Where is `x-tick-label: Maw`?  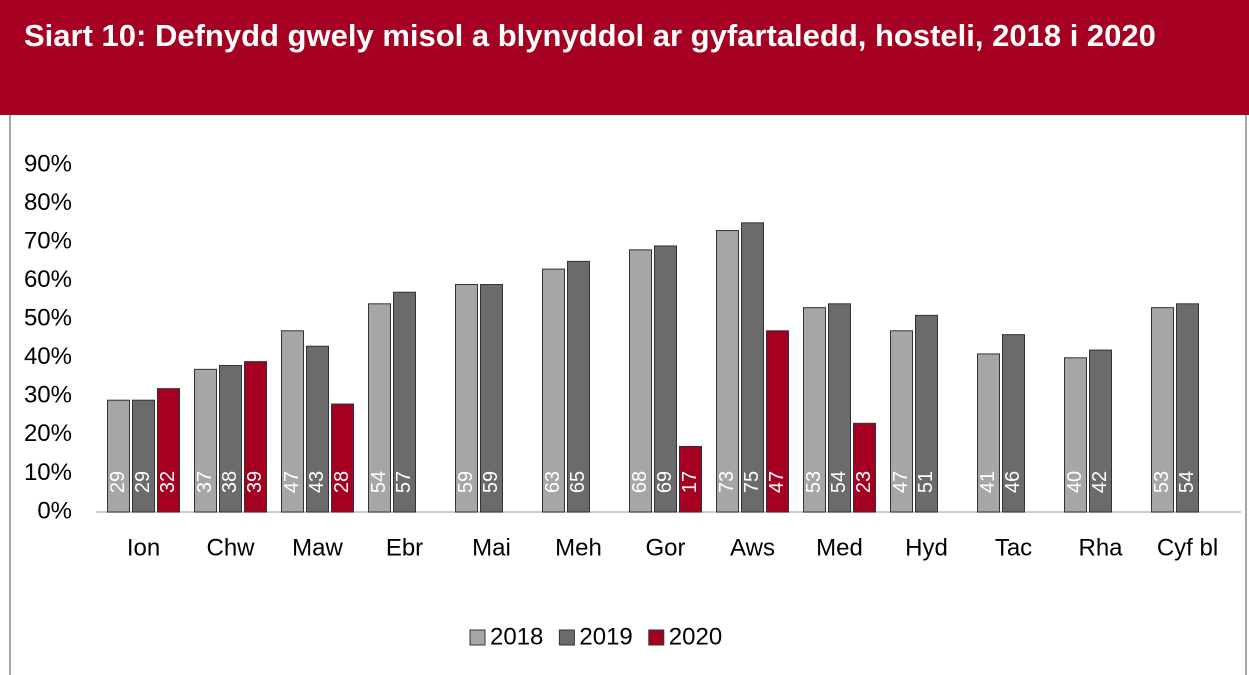
x-tick-label: Maw is located at coordinates (317, 547).